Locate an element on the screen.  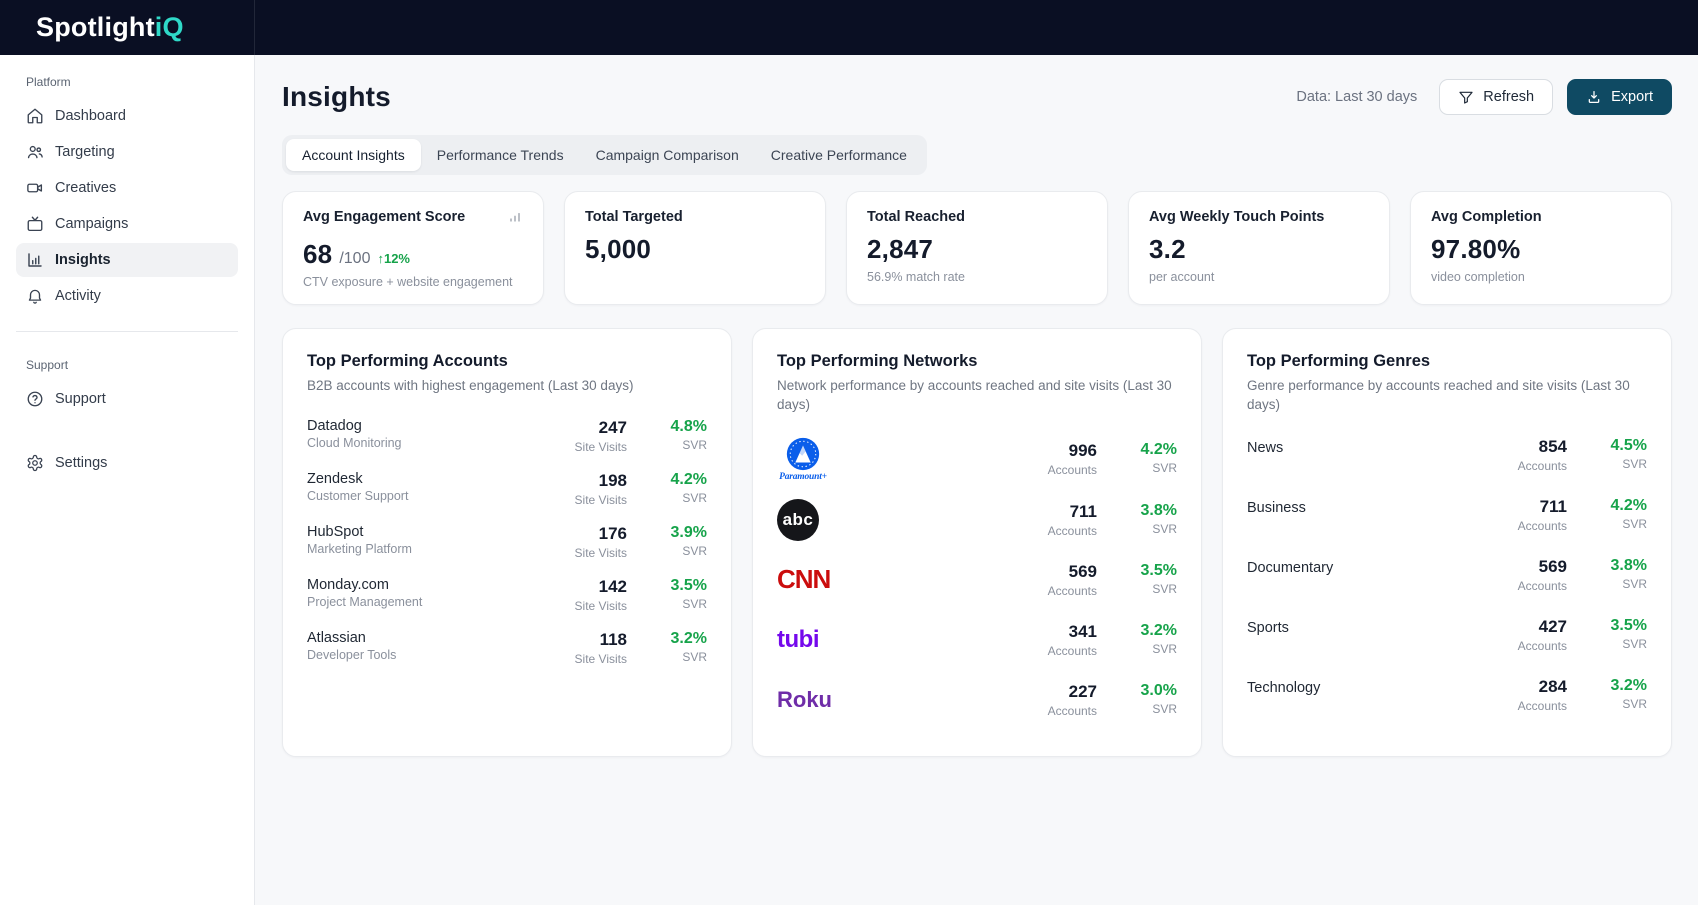
genre-name: News is located at coordinates (1265, 447).